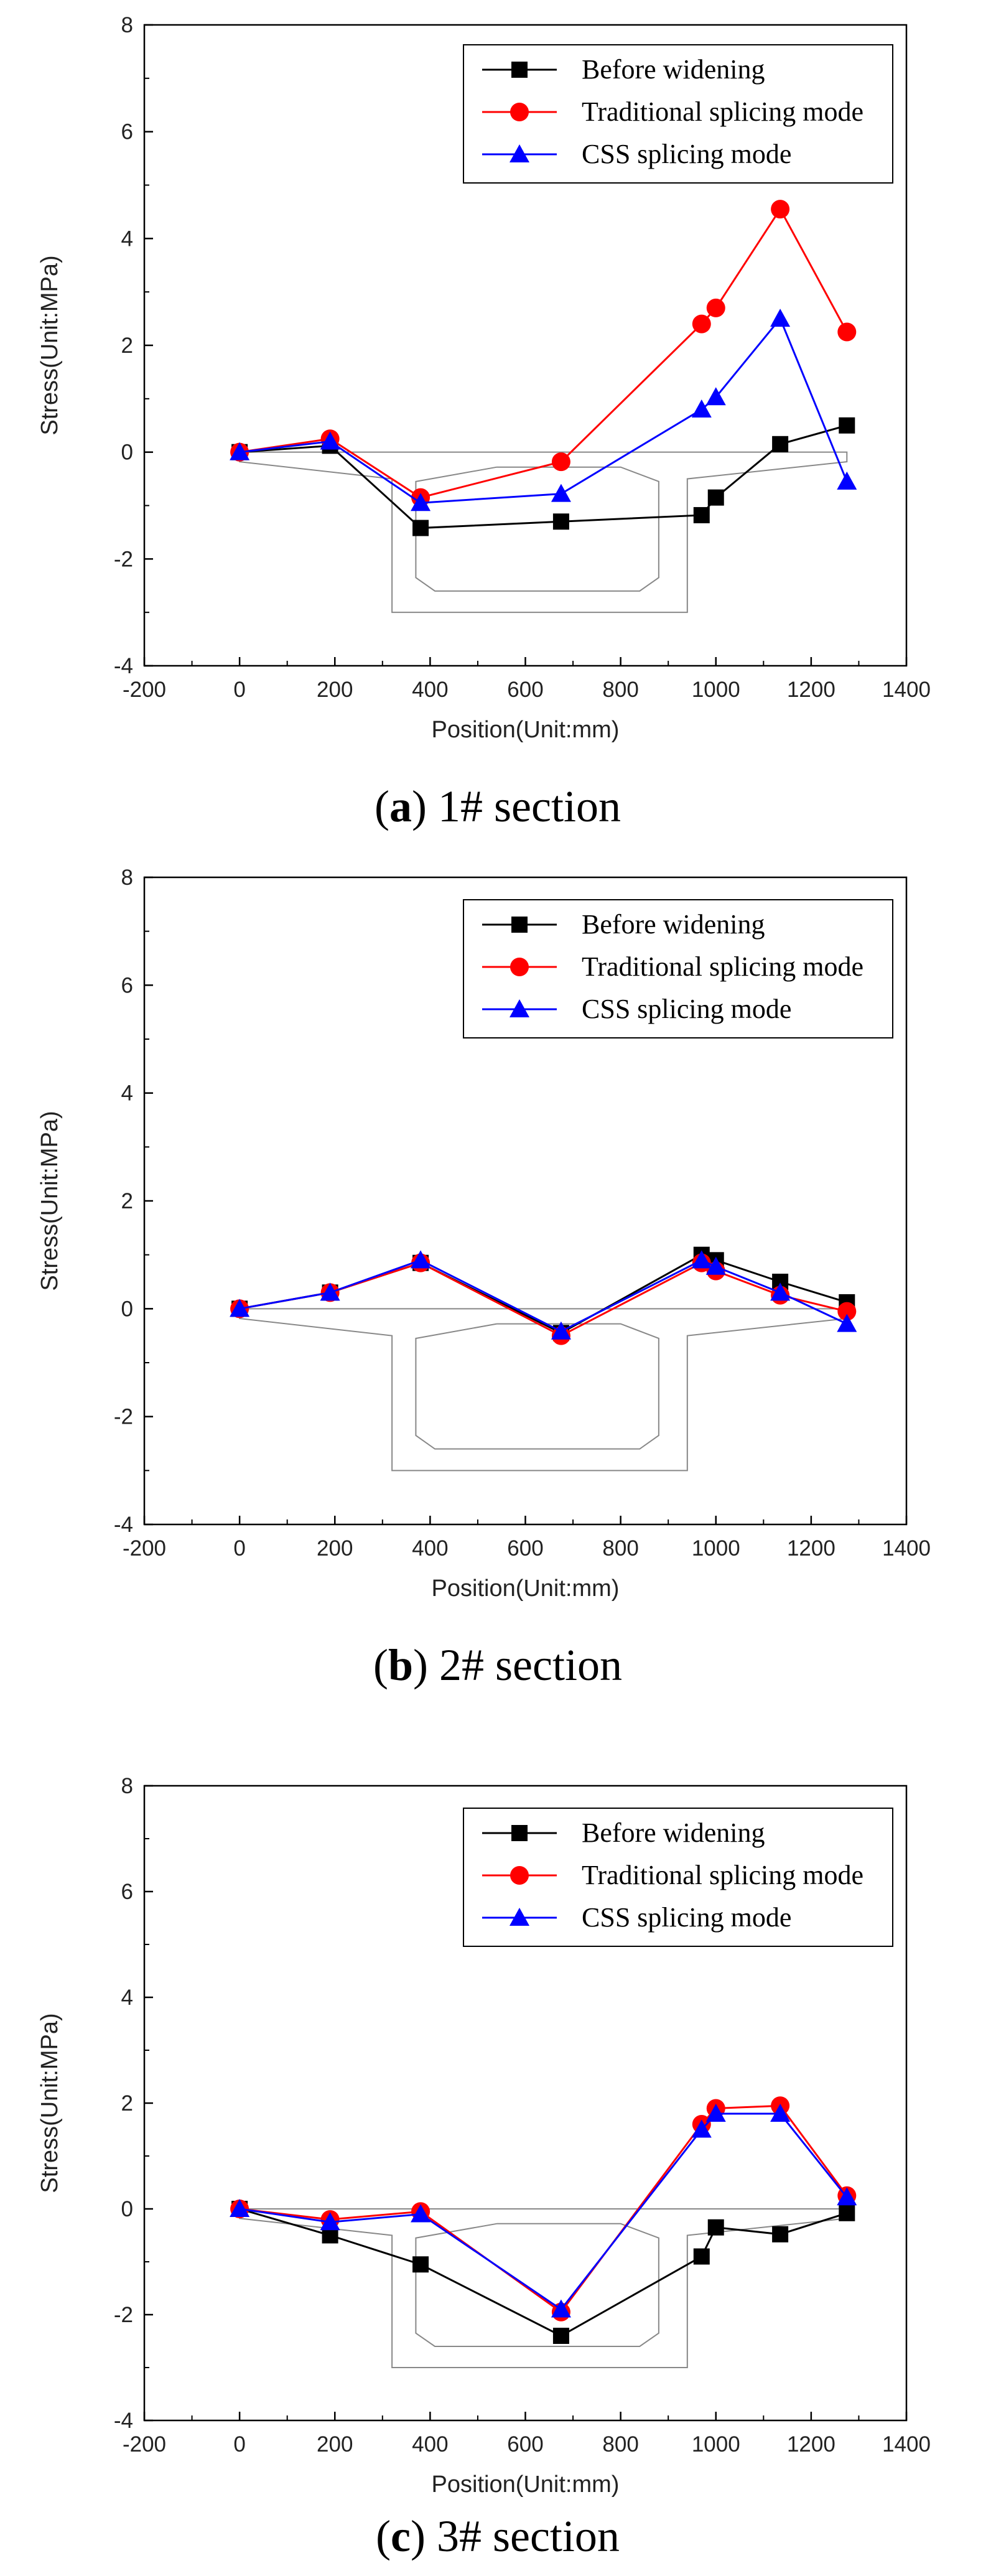  Describe the element at coordinates (239, 690) in the screenshot. I see `x-tick-label: 0` at that location.